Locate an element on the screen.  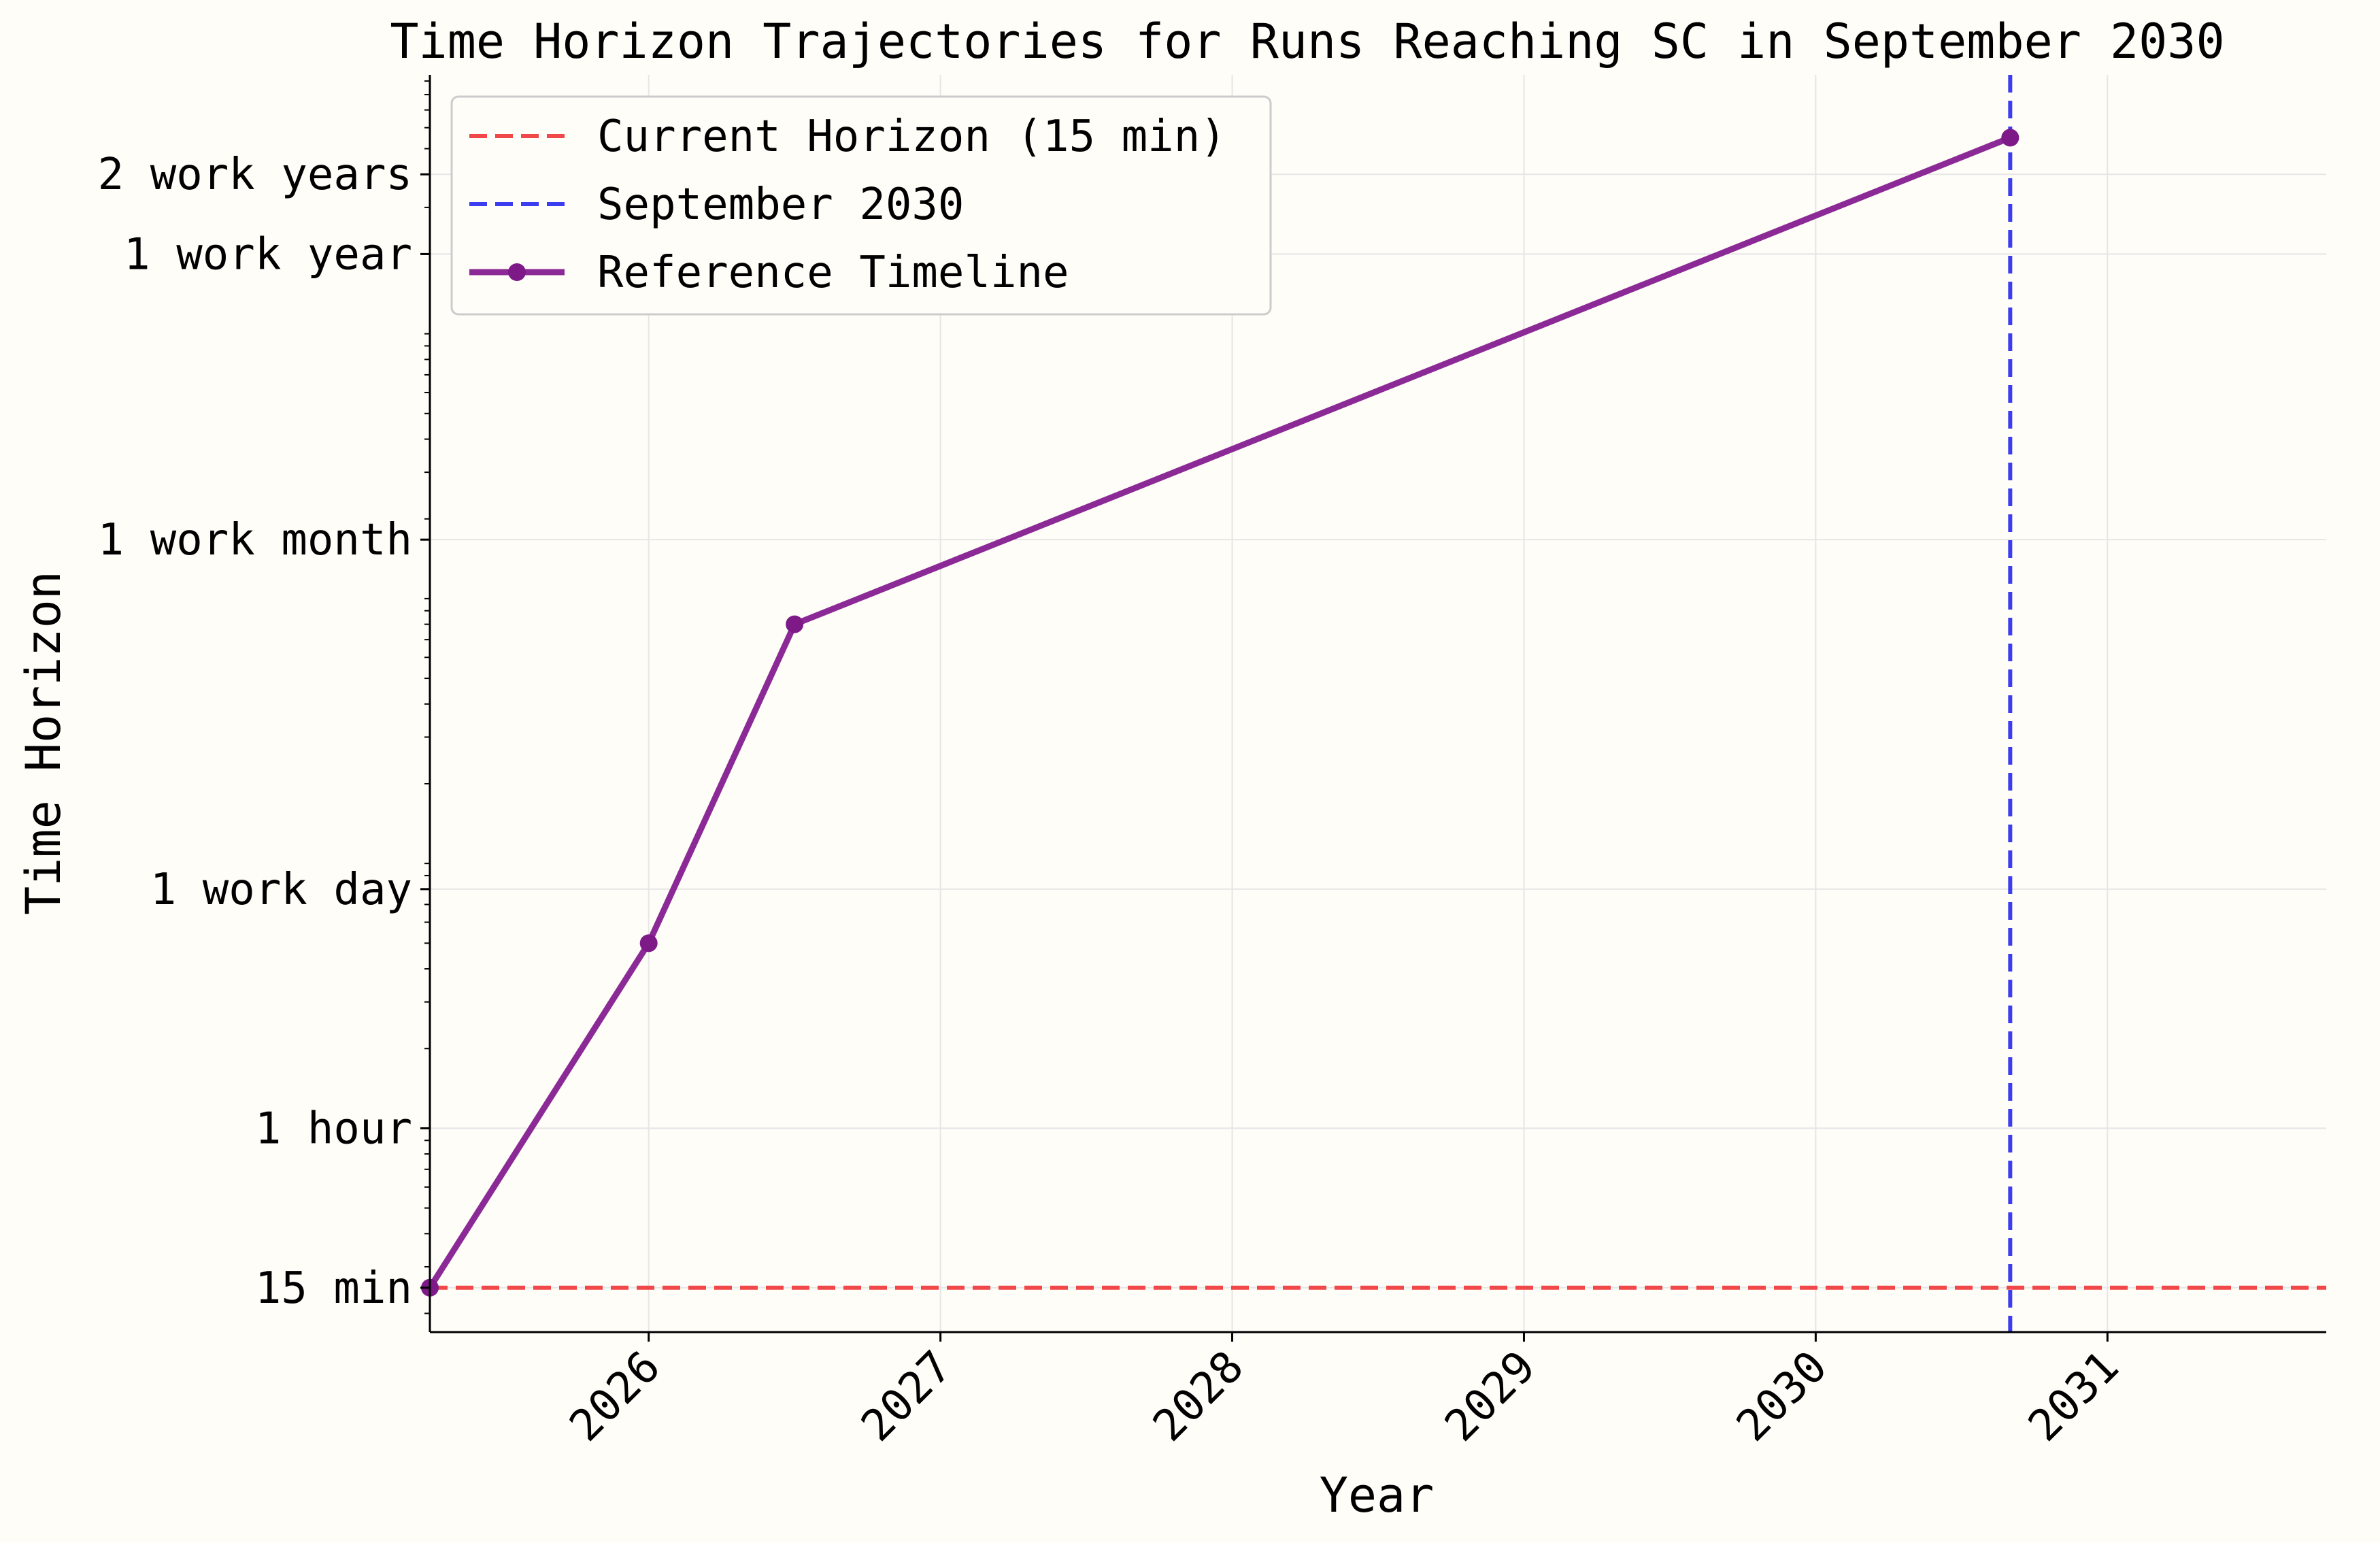
y-axis-label: Time Horizon is located at coordinates (44, 743).